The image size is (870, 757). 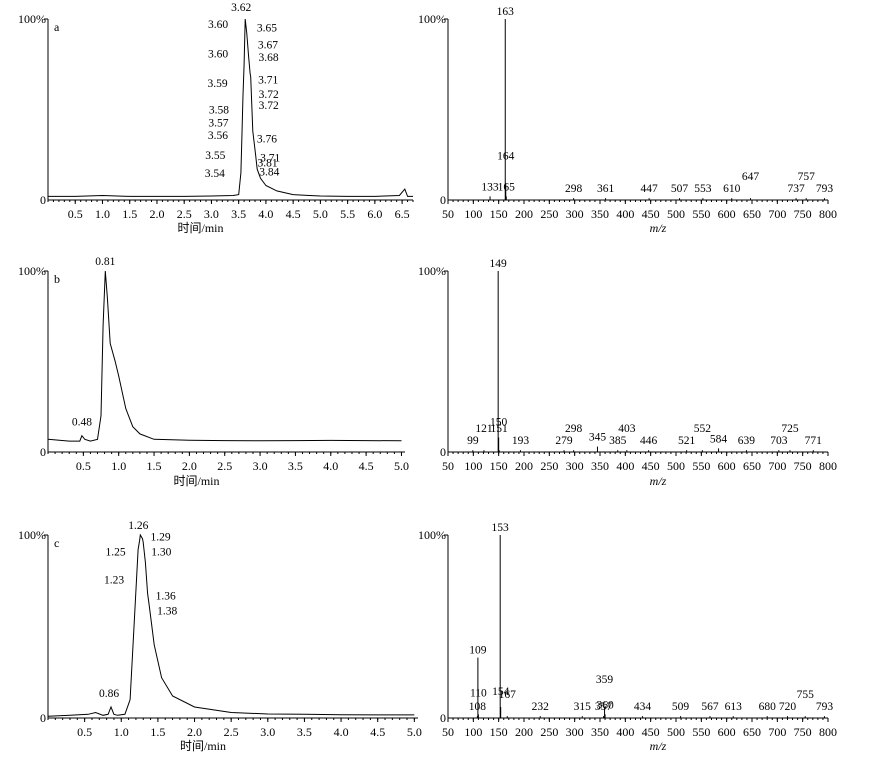 I want to click on chromatogram-trace, so click(x=224, y=356).